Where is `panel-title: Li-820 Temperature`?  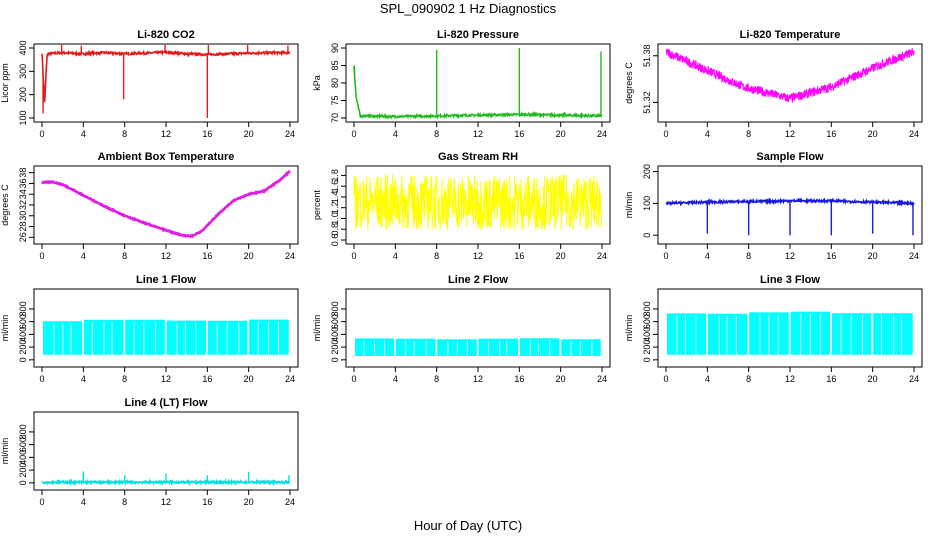
panel-title: Li-820 Temperature is located at coordinates (790, 35).